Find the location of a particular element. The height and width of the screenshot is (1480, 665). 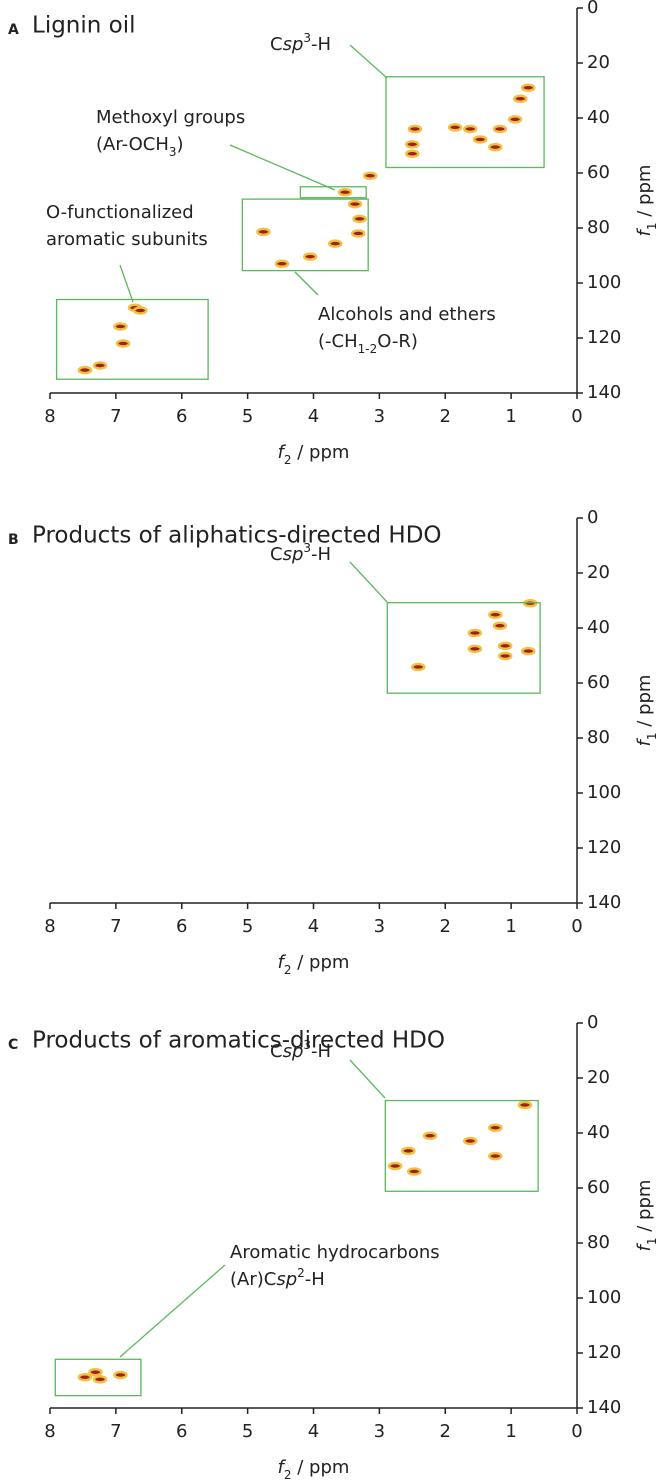

y-tick-label: 0 is located at coordinates (592, 517).